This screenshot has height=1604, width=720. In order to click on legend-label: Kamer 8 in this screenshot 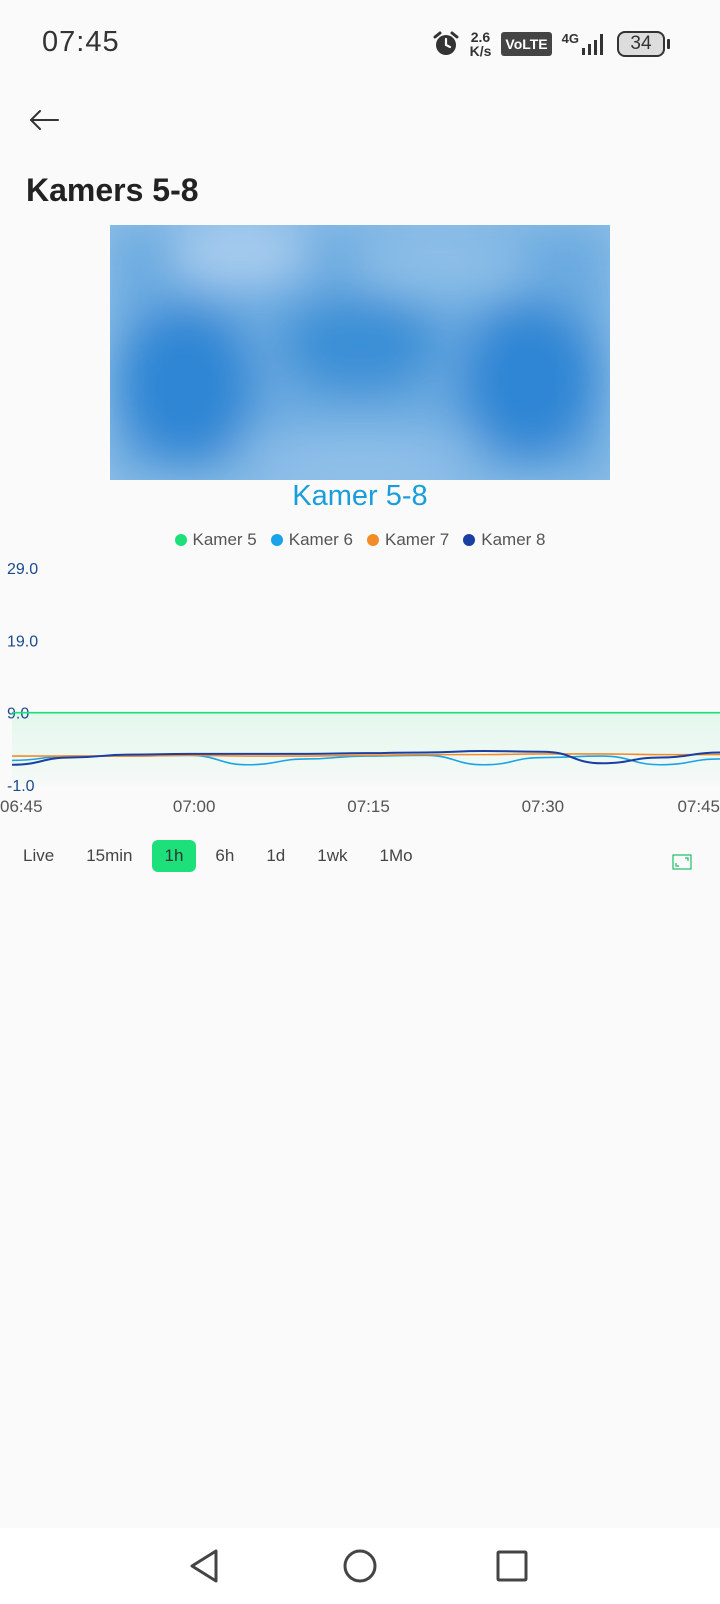, I will do `click(513, 539)`.